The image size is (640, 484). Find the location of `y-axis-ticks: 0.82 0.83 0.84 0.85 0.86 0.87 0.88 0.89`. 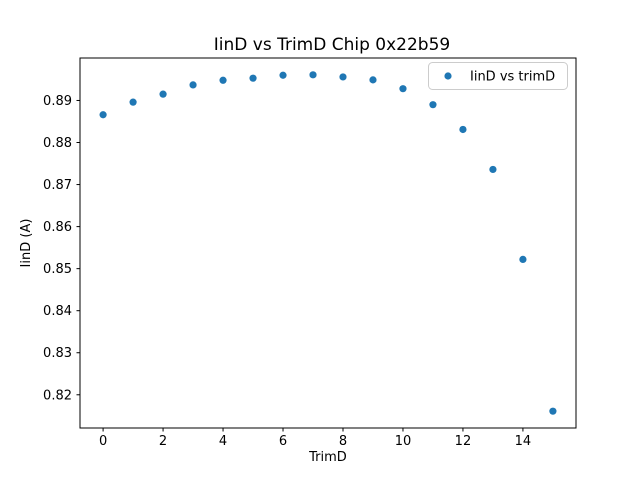

y-axis-ticks: 0.82 0.83 0.84 0.85 0.86 0.87 0.88 0.89 is located at coordinates (61, 248).